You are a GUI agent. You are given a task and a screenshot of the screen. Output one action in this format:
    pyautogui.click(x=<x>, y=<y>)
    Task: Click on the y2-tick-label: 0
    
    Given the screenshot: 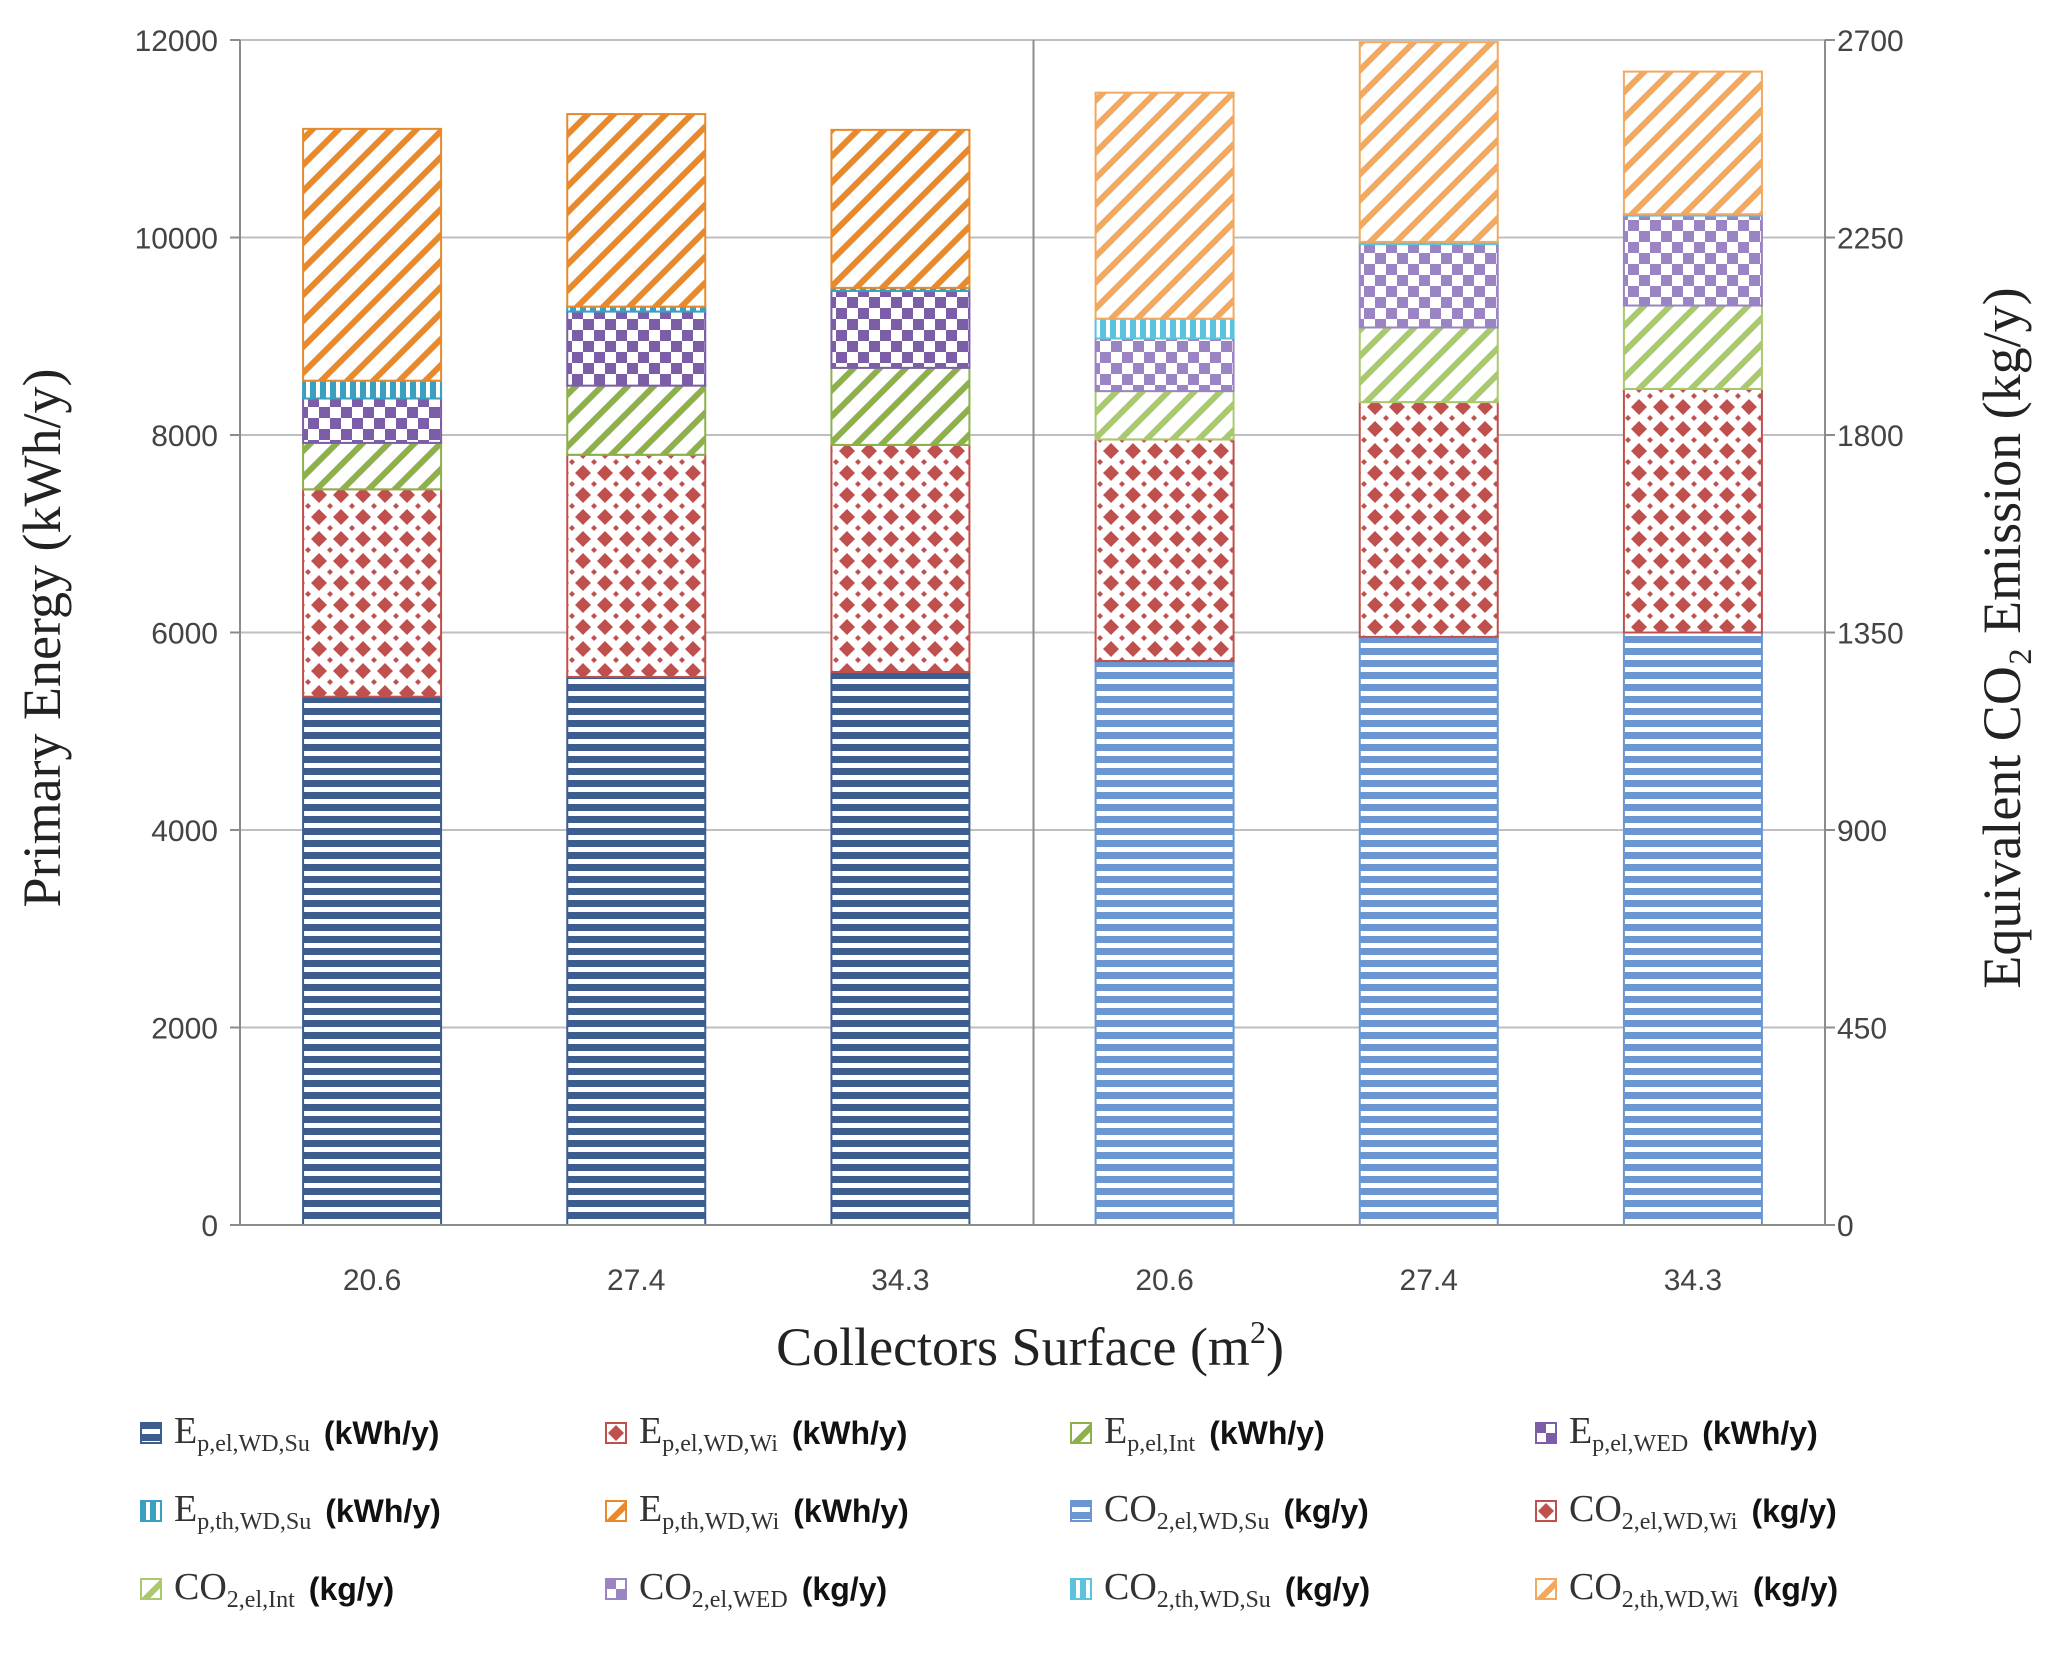 What is the action you would take?
    pyautogui.click(x=1845, y=1226)
    